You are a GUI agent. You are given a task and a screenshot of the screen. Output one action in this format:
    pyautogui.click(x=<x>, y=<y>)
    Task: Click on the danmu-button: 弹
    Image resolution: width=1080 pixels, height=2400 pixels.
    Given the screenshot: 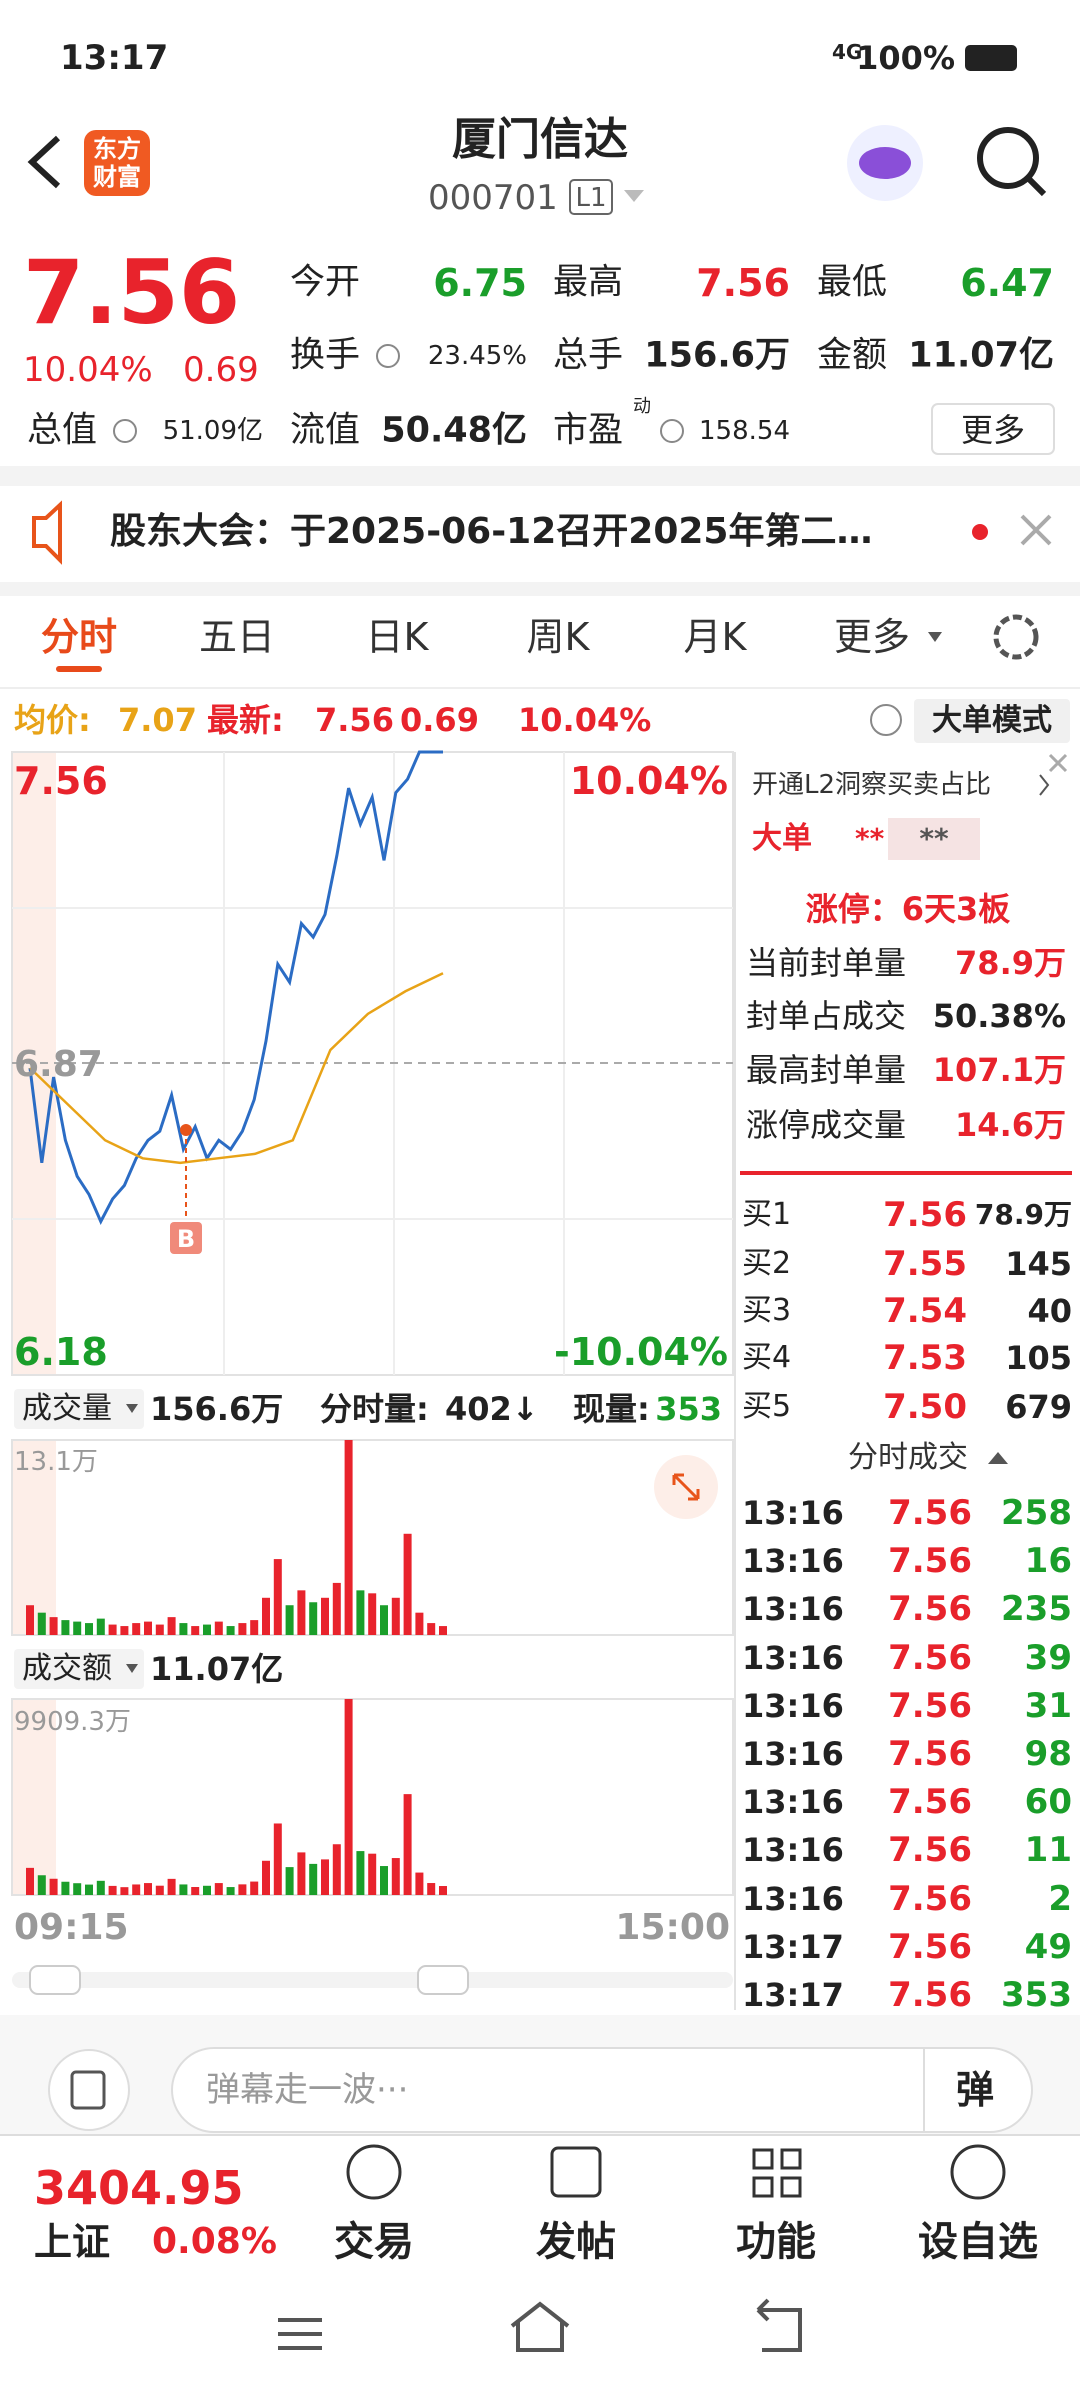 What is the action you would take?
    pyautogui.click(x=975, y=2090)
    